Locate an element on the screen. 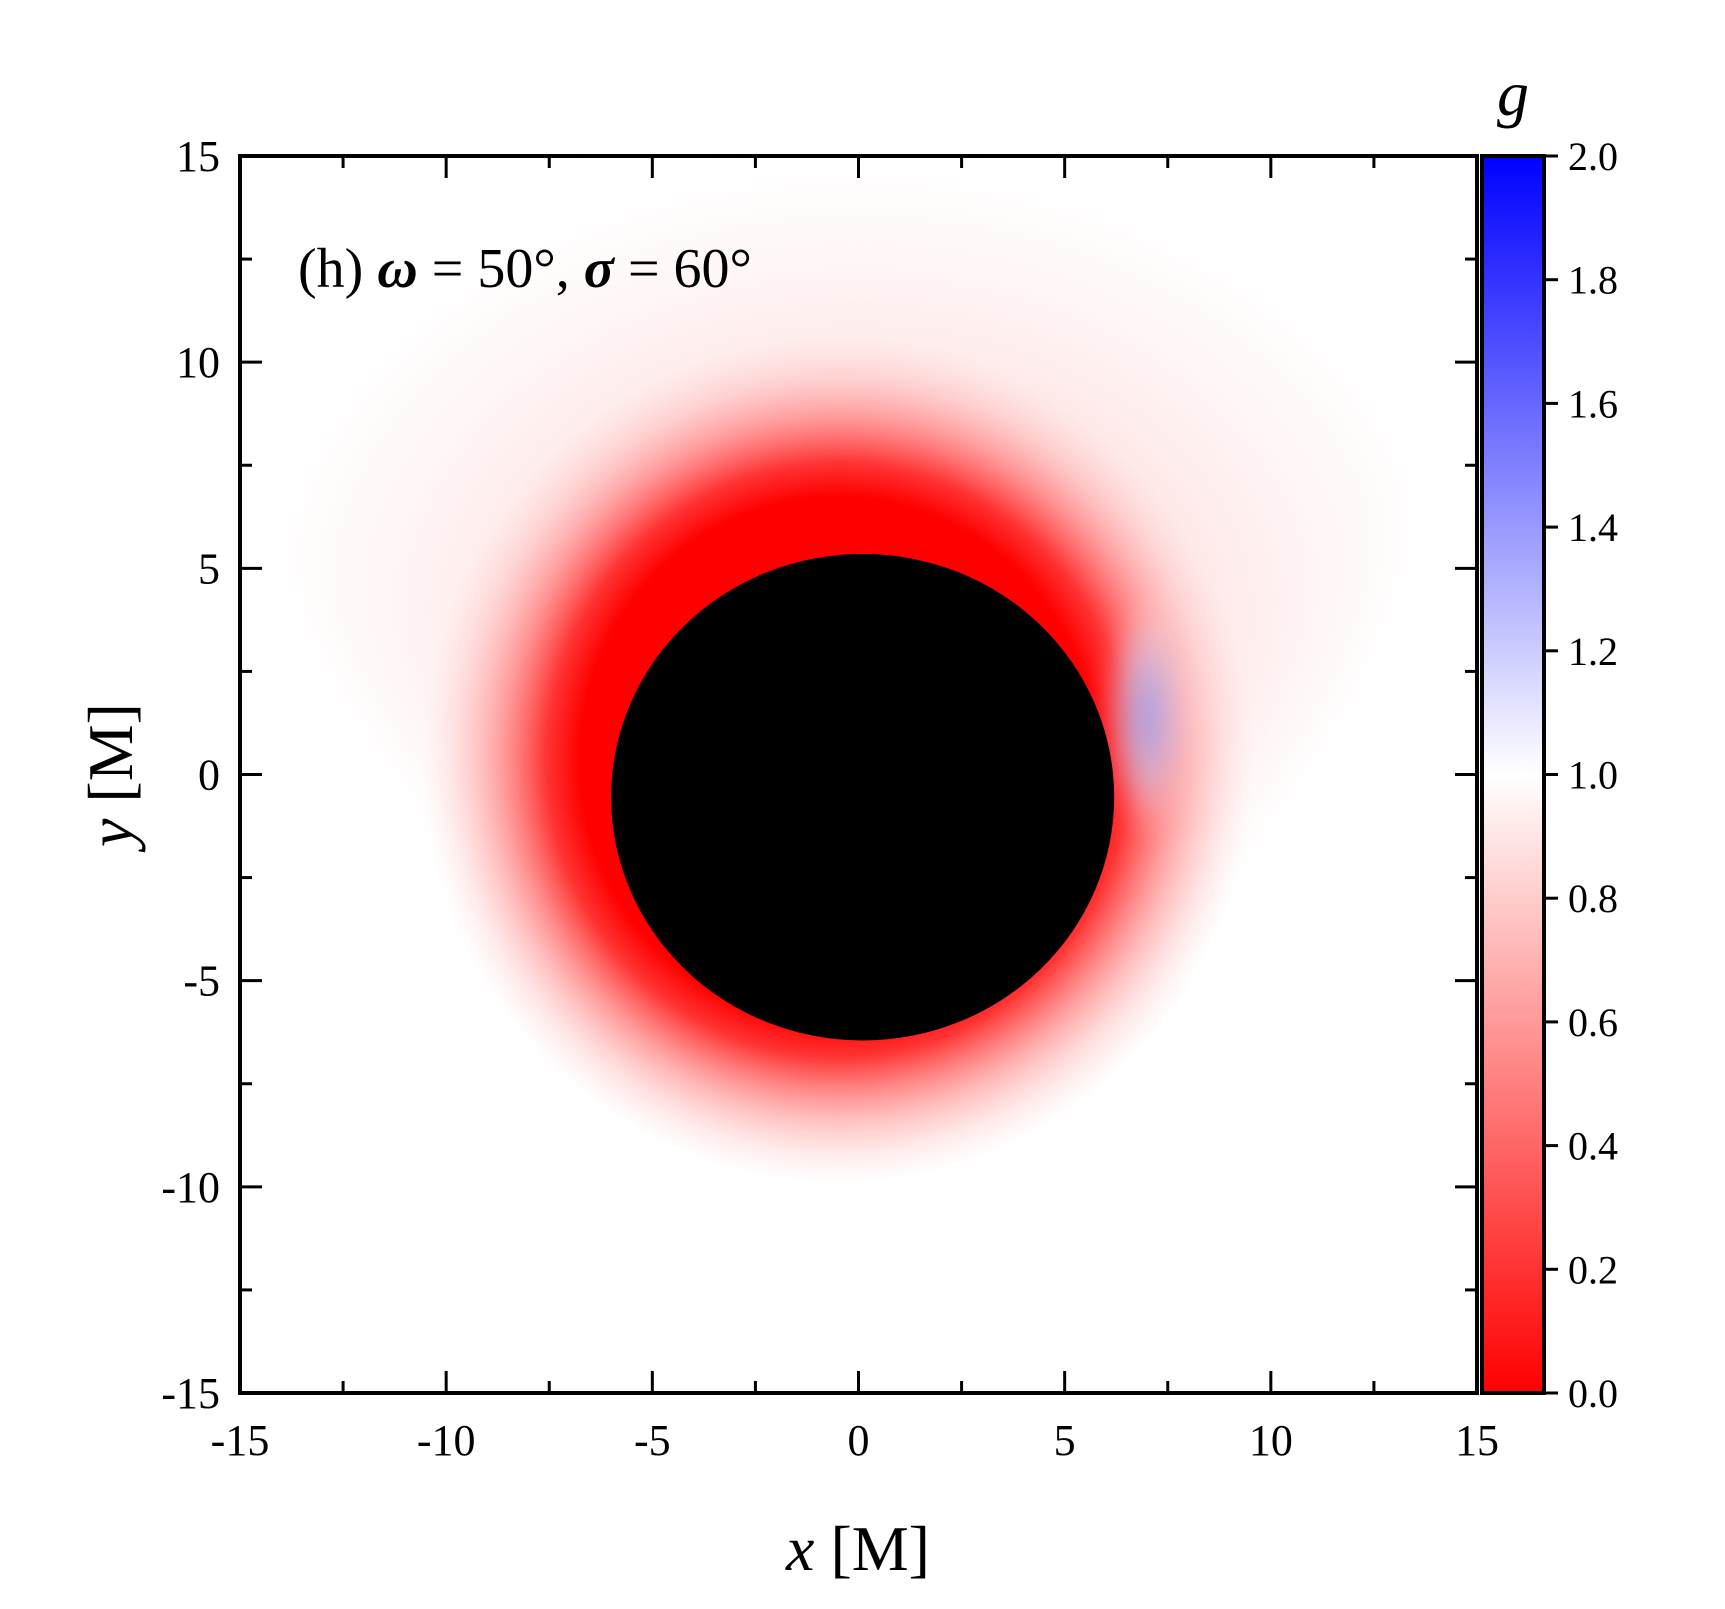 The image size is (1725, 1609). y-tick-label: 5 is located at coordinates (209, 568).